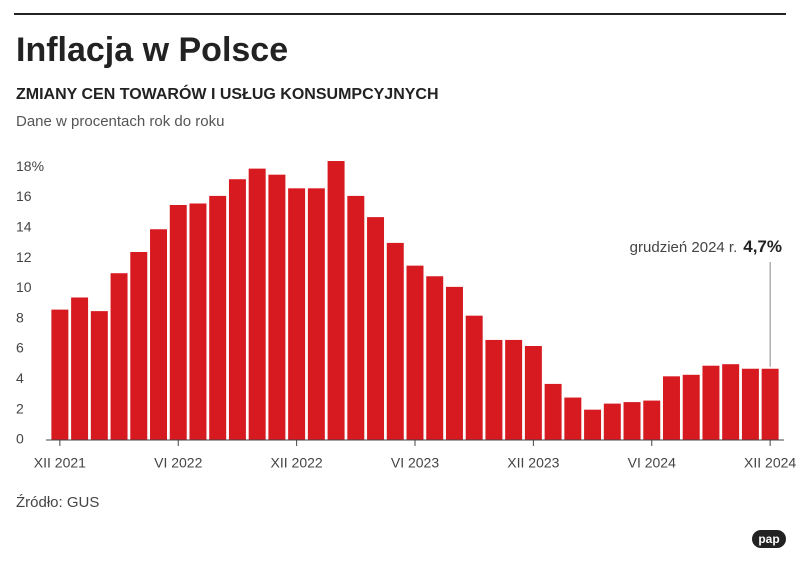 The image size is (800, 565). Describe the element at coordinates (120, 121) in the screenshot. I see `chart-note: Dane w procentach rok do roku` at that location.